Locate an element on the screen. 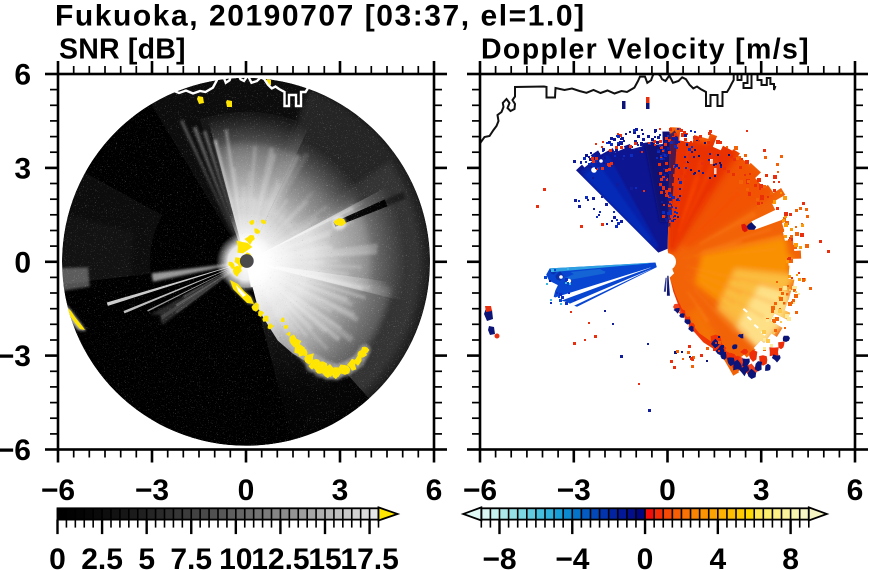 The width and height of the screenshot is (870, 570). svg-text: SNR [dB] is located at coordinates (122, 50).